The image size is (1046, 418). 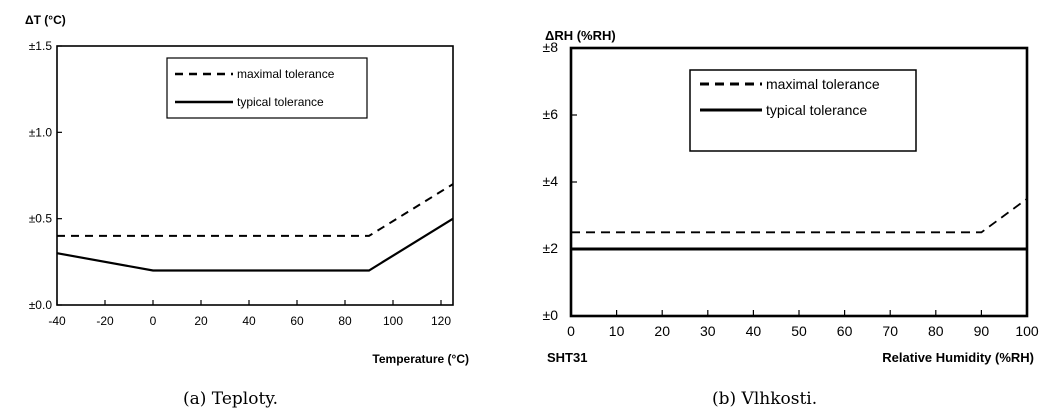 I want to click on legend-box, so click(x=267, y=88).